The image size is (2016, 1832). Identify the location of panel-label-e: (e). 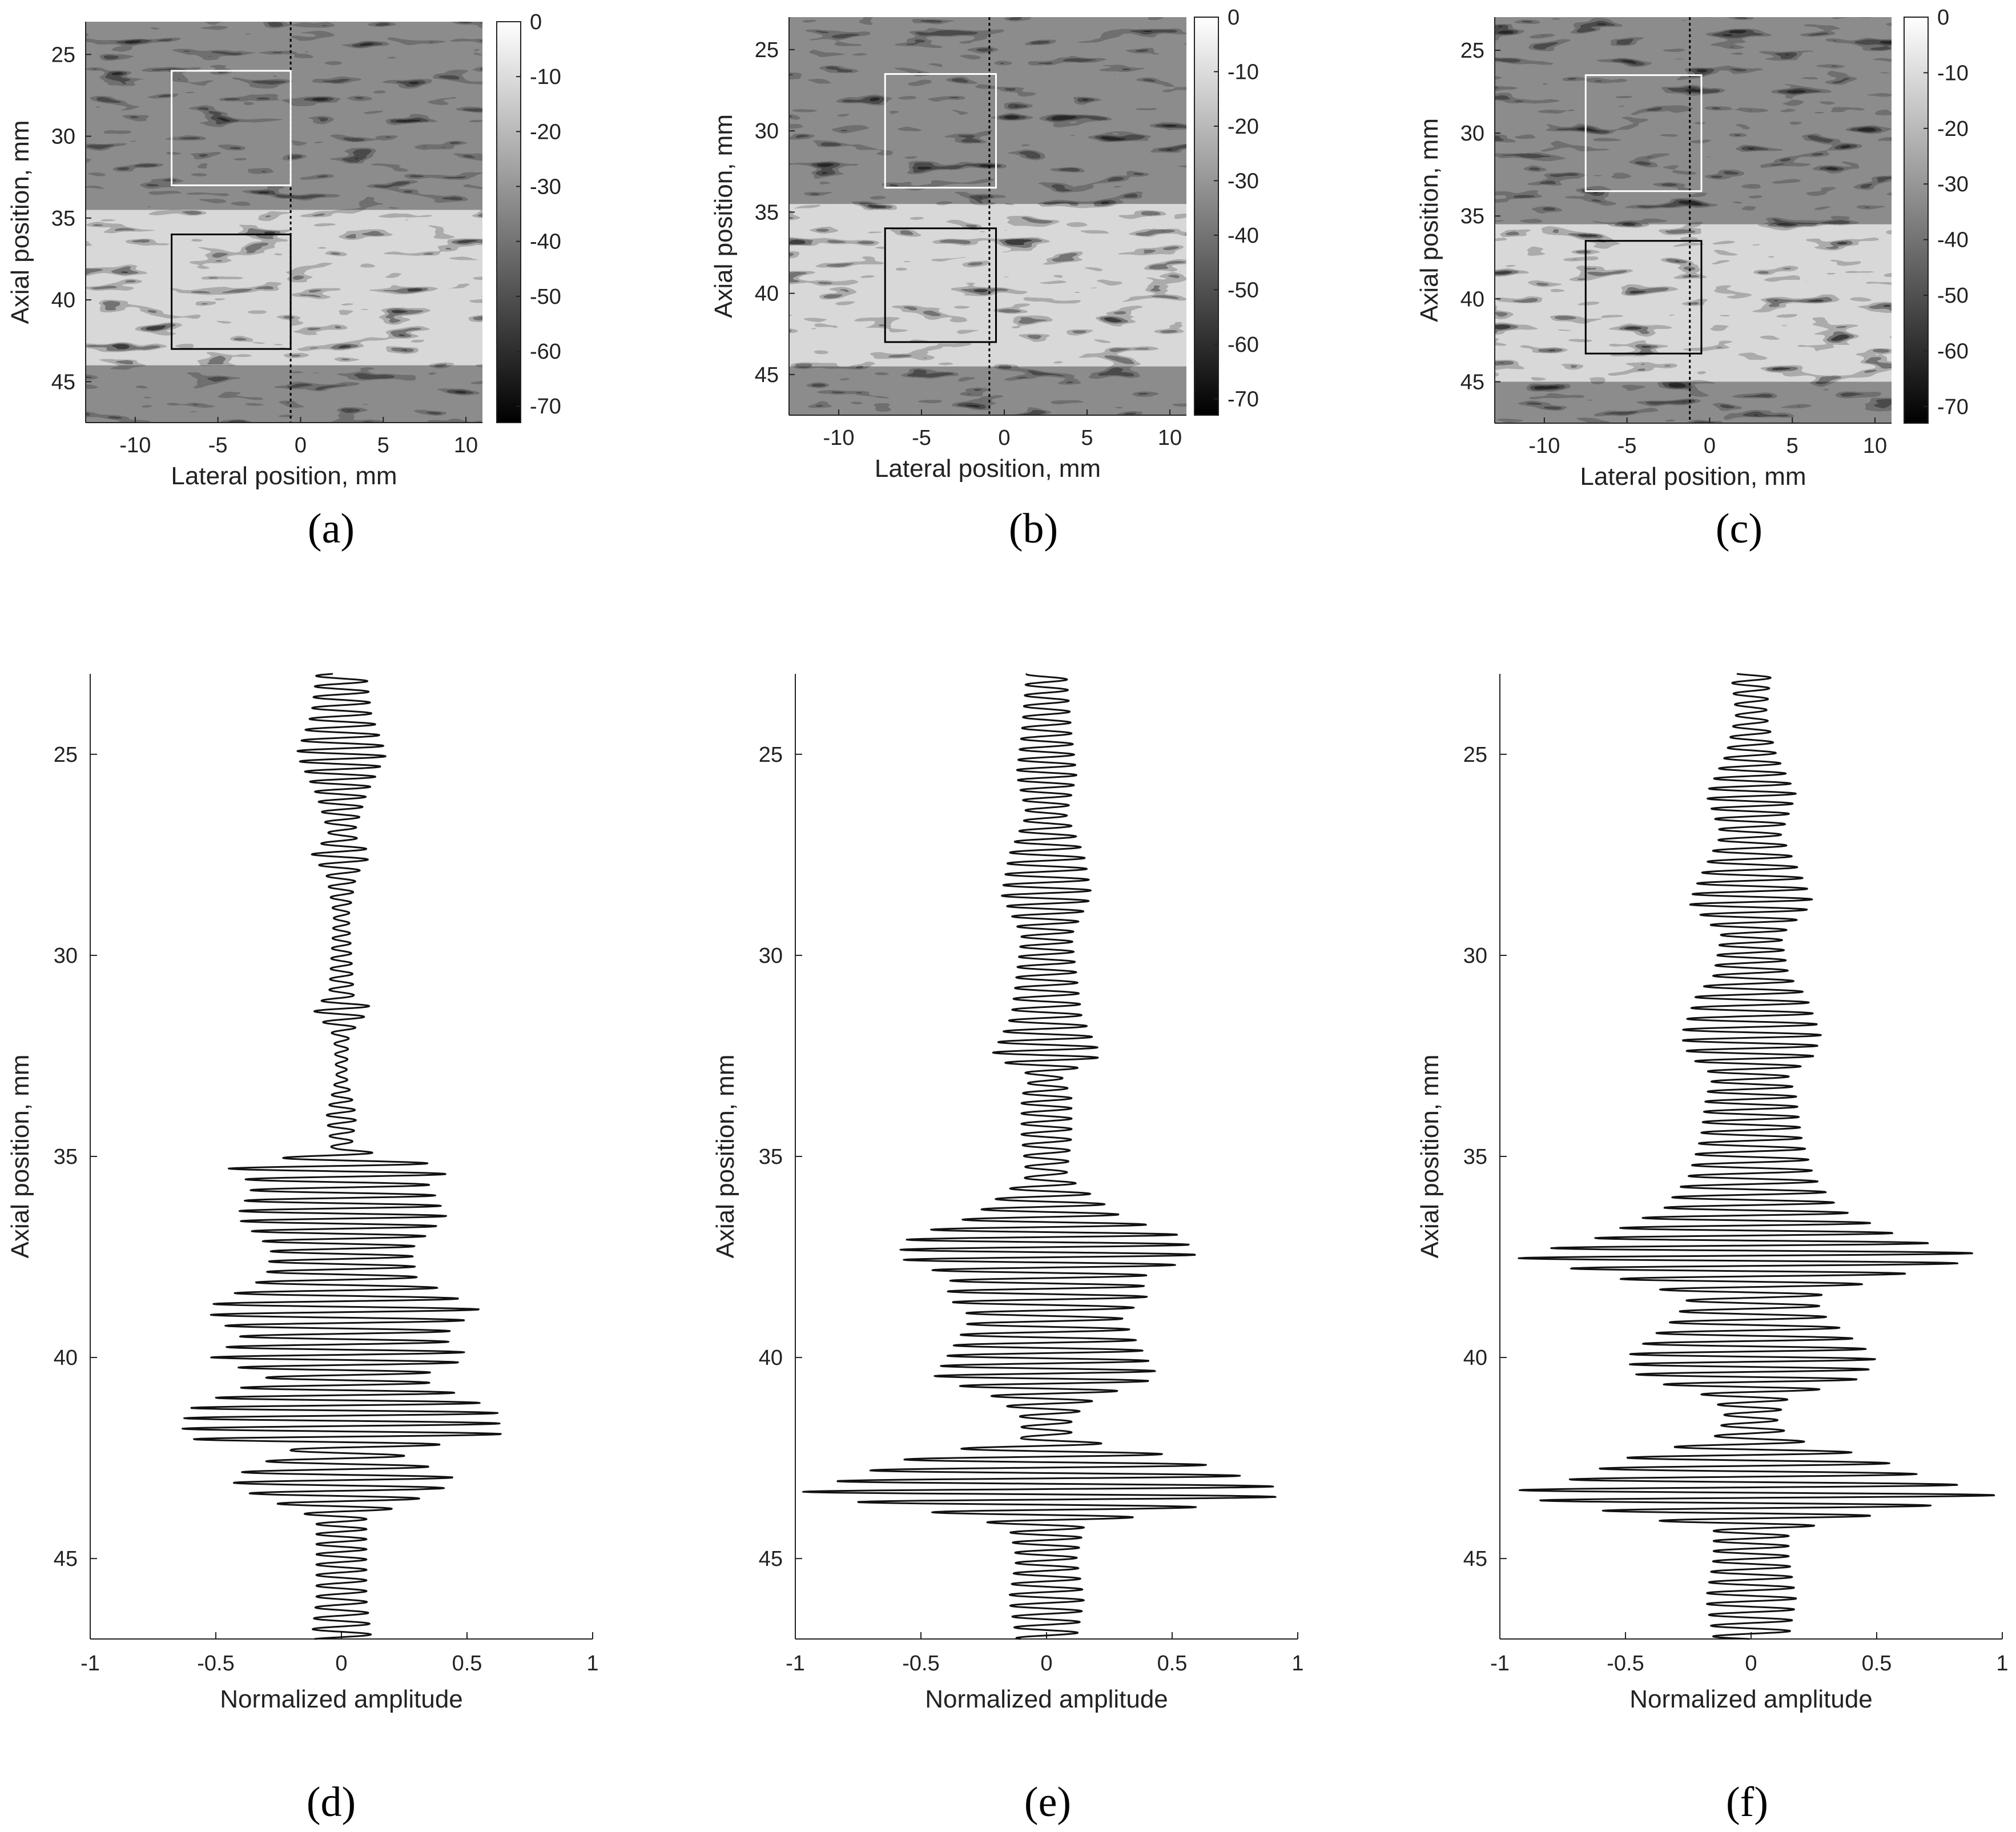
(1047, 1802).